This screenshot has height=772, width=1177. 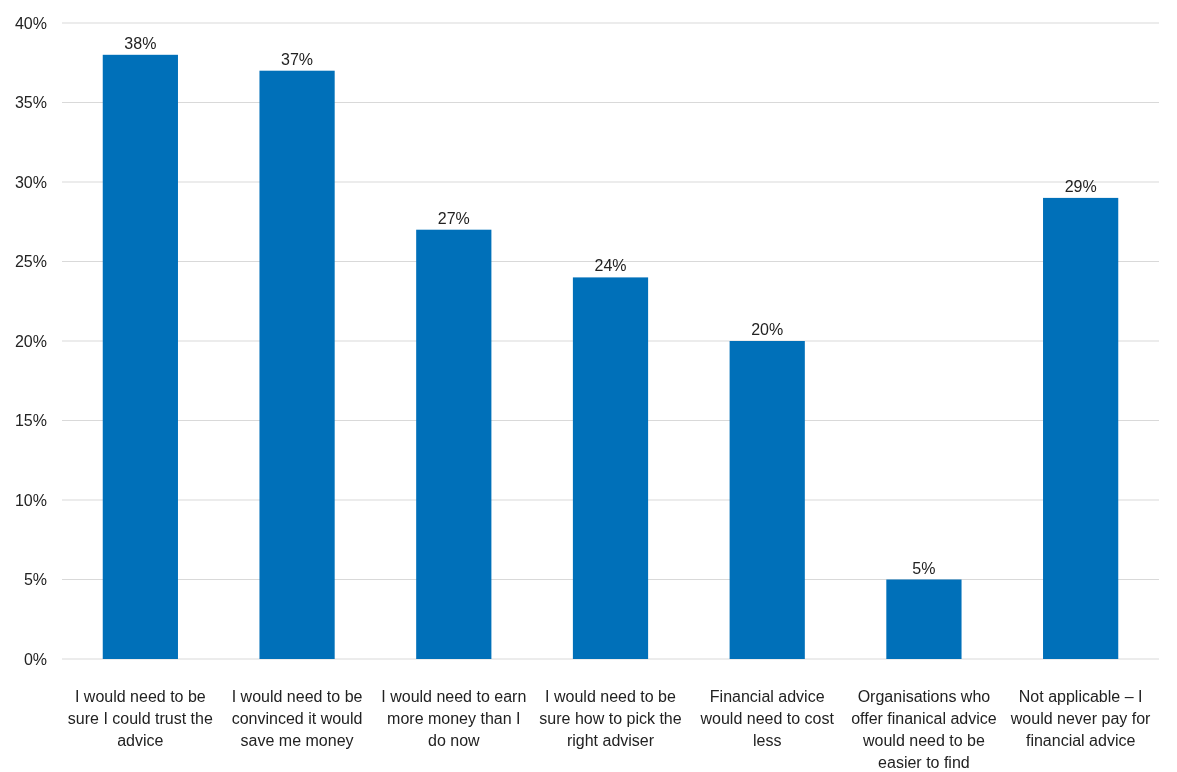 What do you see at coordinates (924, 729) in the screenshot?
I see `x-tick-label: Organisations who offer finanical advice would need to be easier to find` at bounding box center [924, 729].